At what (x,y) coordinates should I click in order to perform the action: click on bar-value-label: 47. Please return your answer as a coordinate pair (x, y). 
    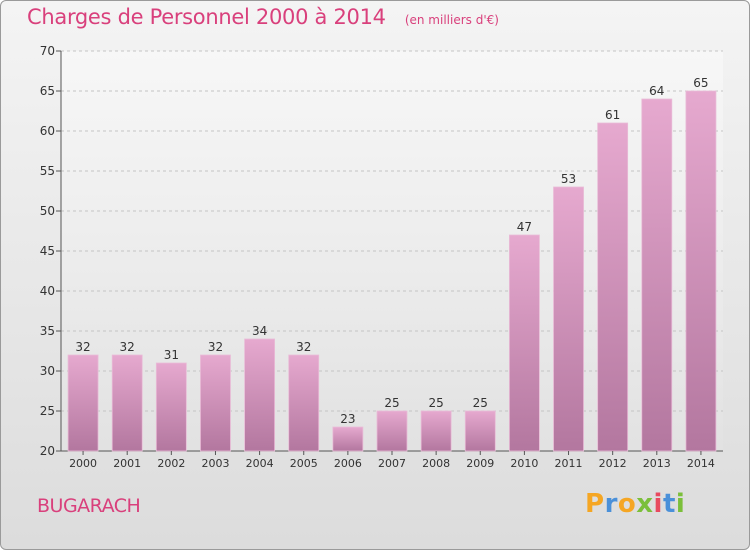
    Looking at the image, I should click on (524, 227).